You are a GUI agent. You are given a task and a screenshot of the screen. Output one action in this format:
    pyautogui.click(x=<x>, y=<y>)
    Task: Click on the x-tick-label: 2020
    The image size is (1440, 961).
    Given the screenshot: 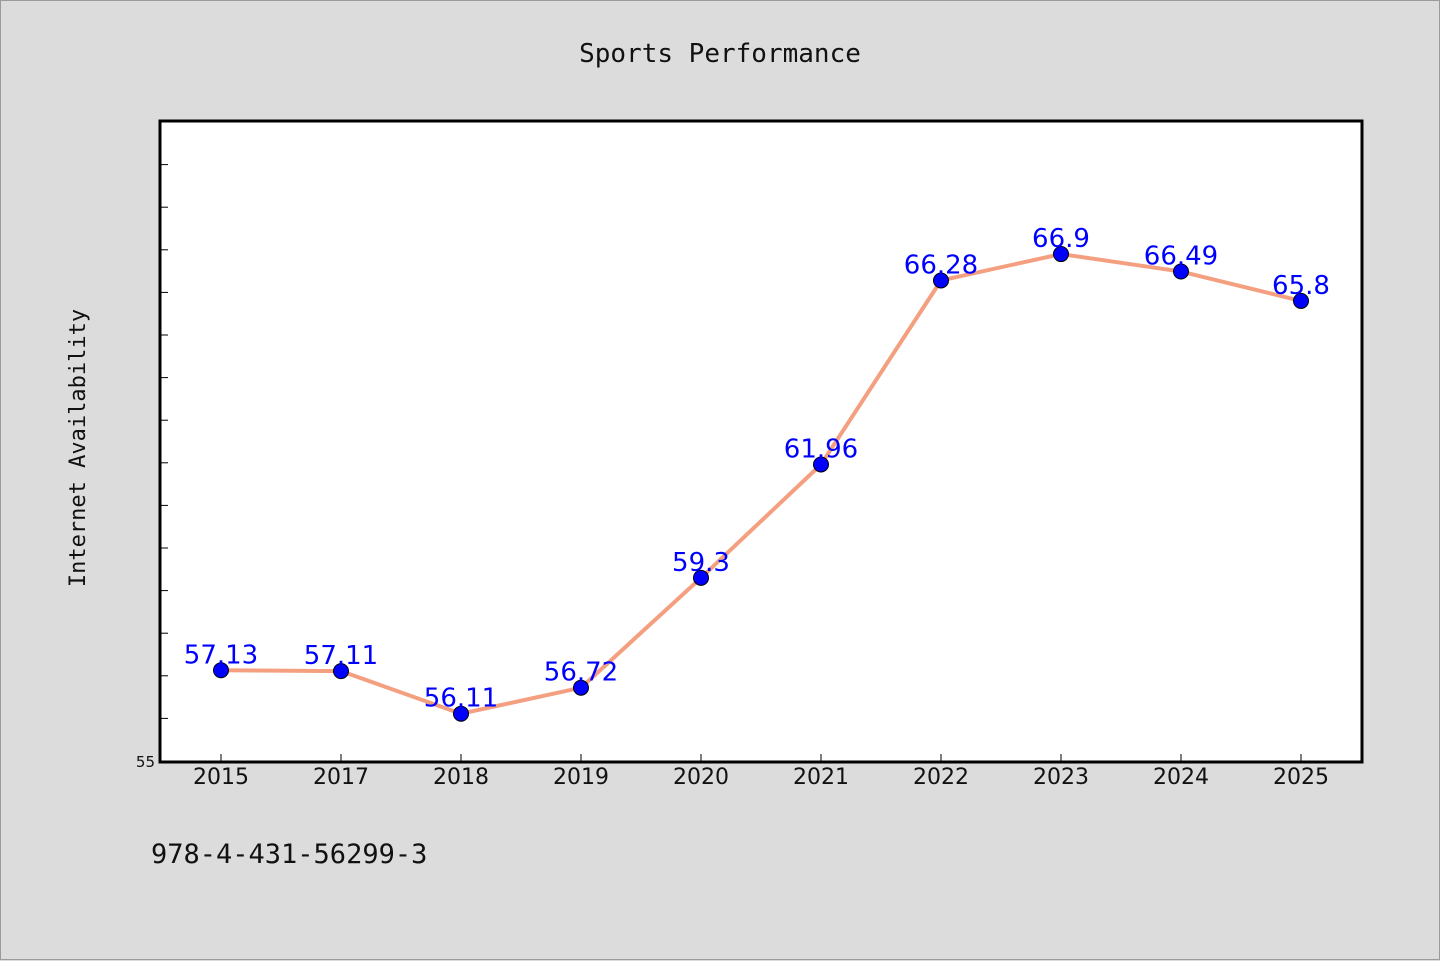 What is the action you would take?
    pyautogui.click(x=701, y=777)
    